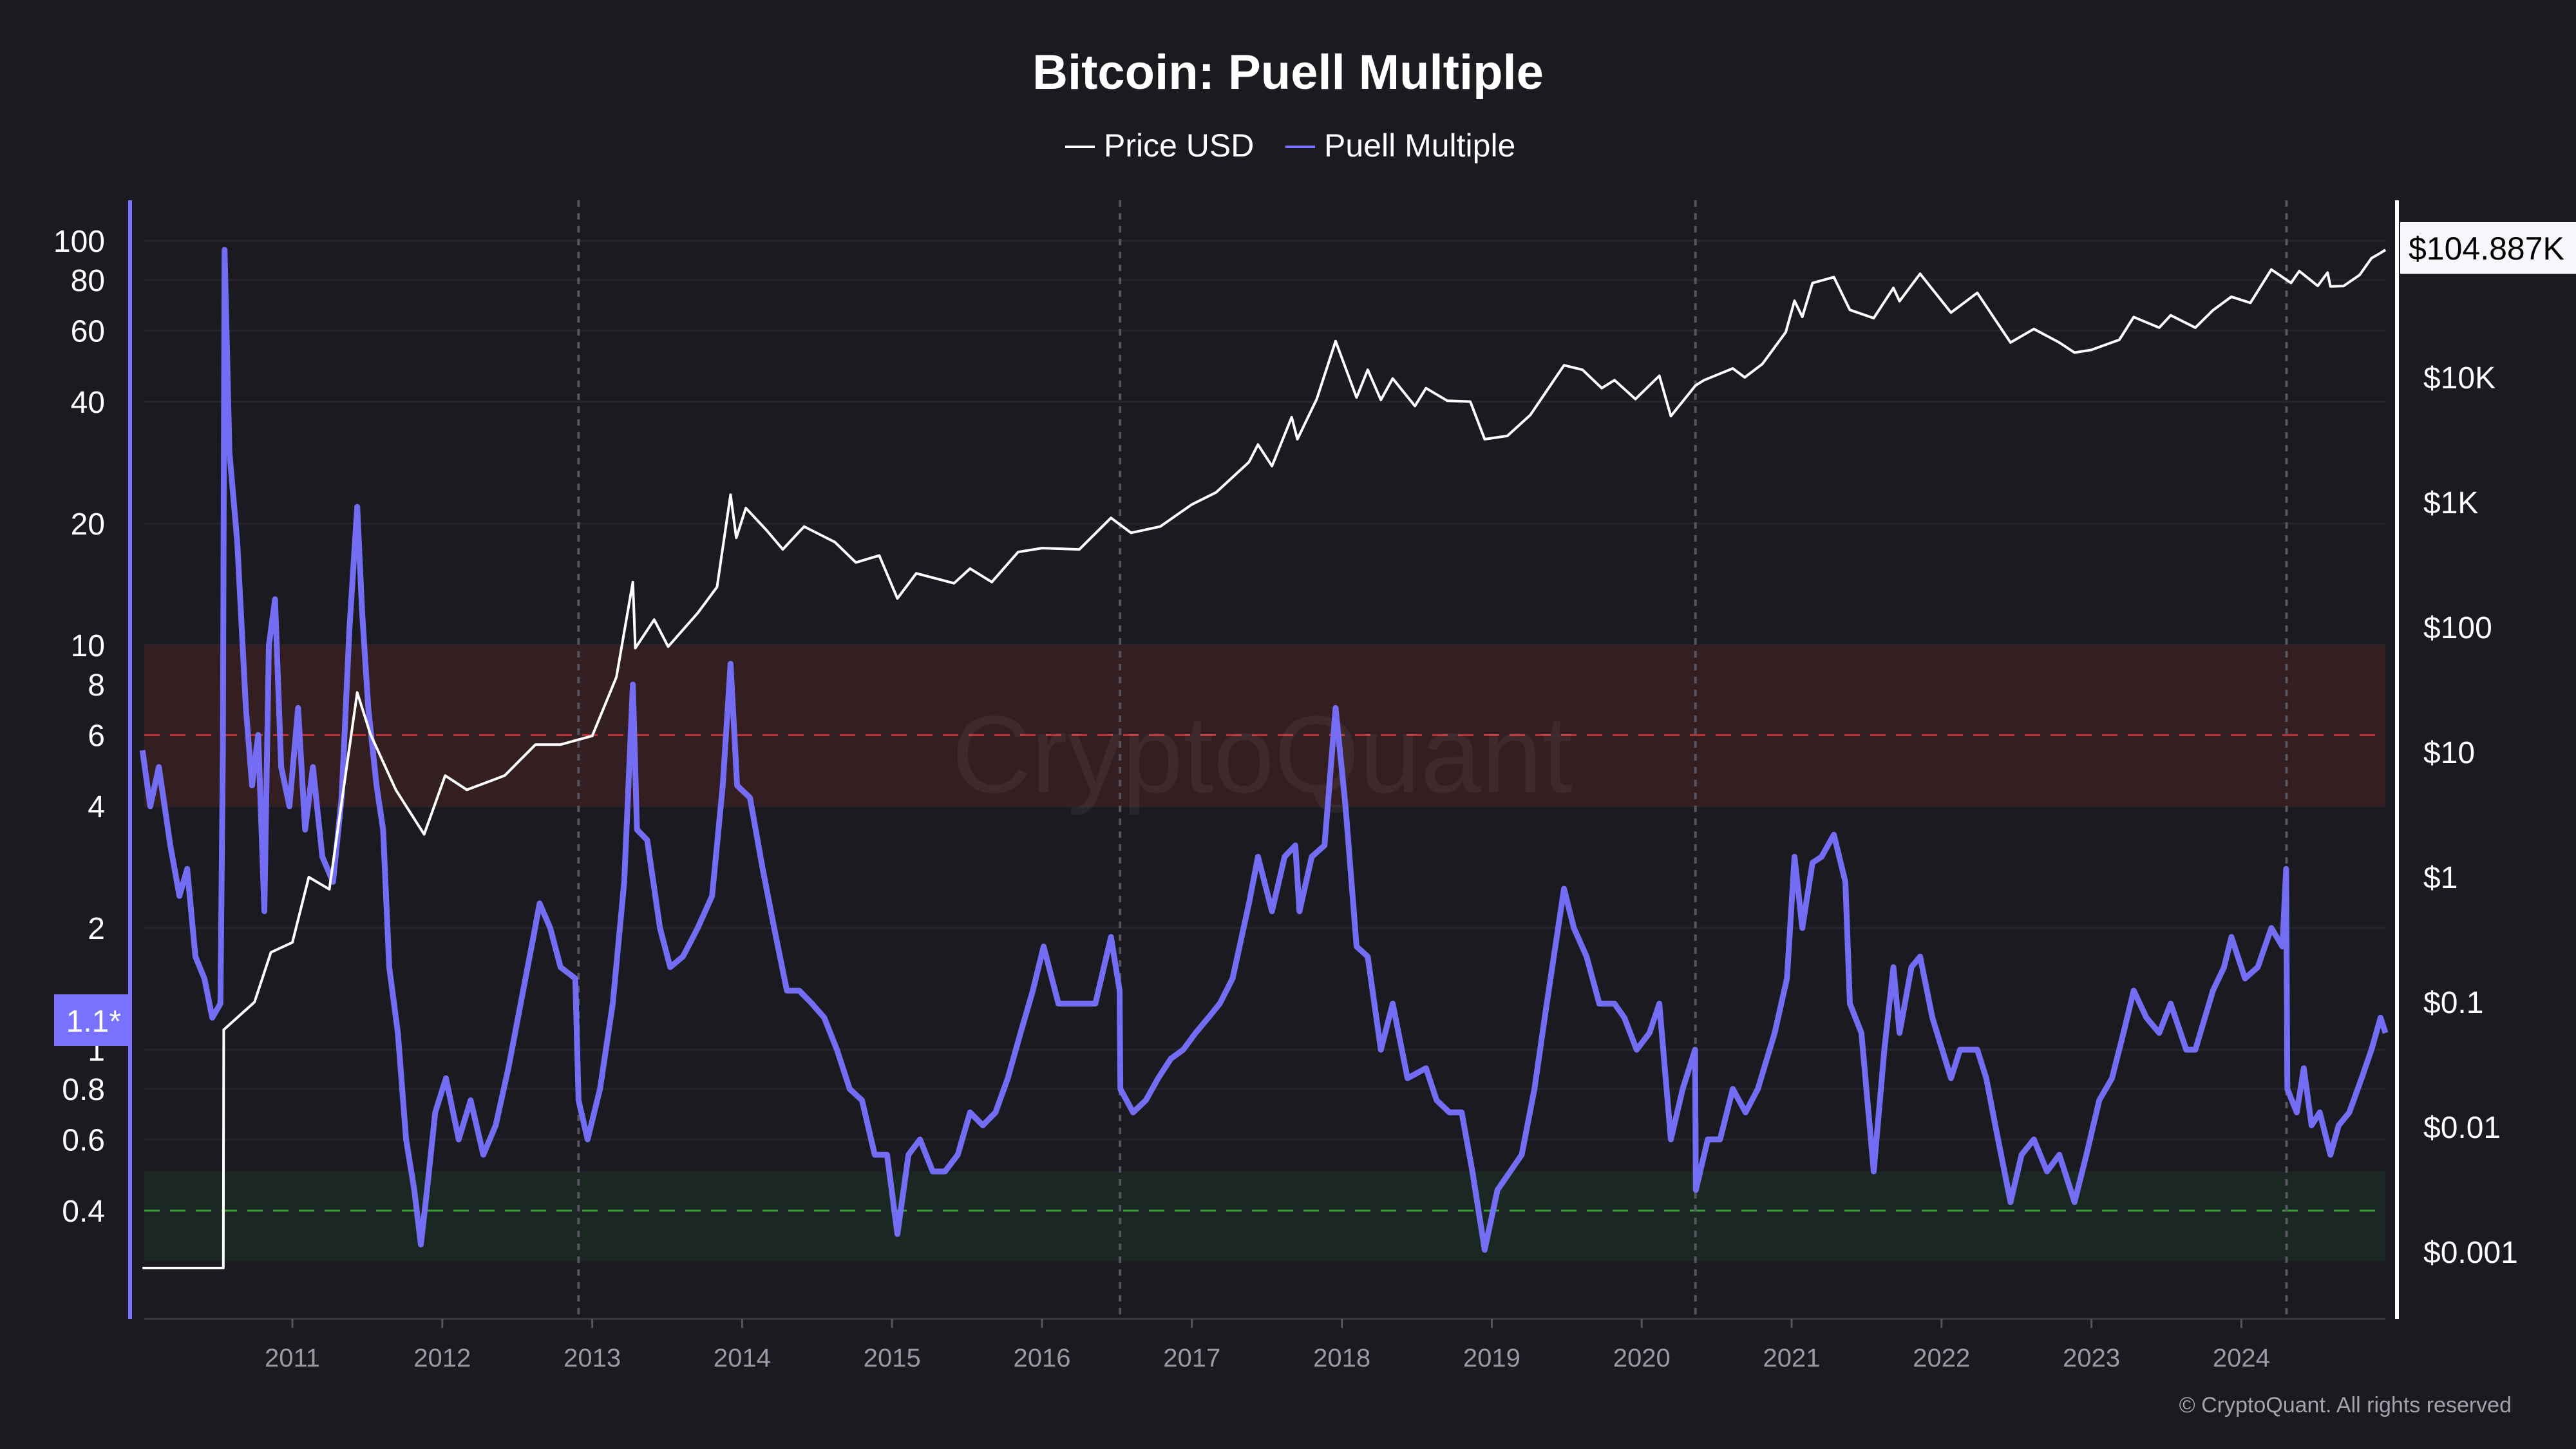  Describe the element at coordinates (96, 736) in the screenshot. I see `left-tick-label: 6` at that location.